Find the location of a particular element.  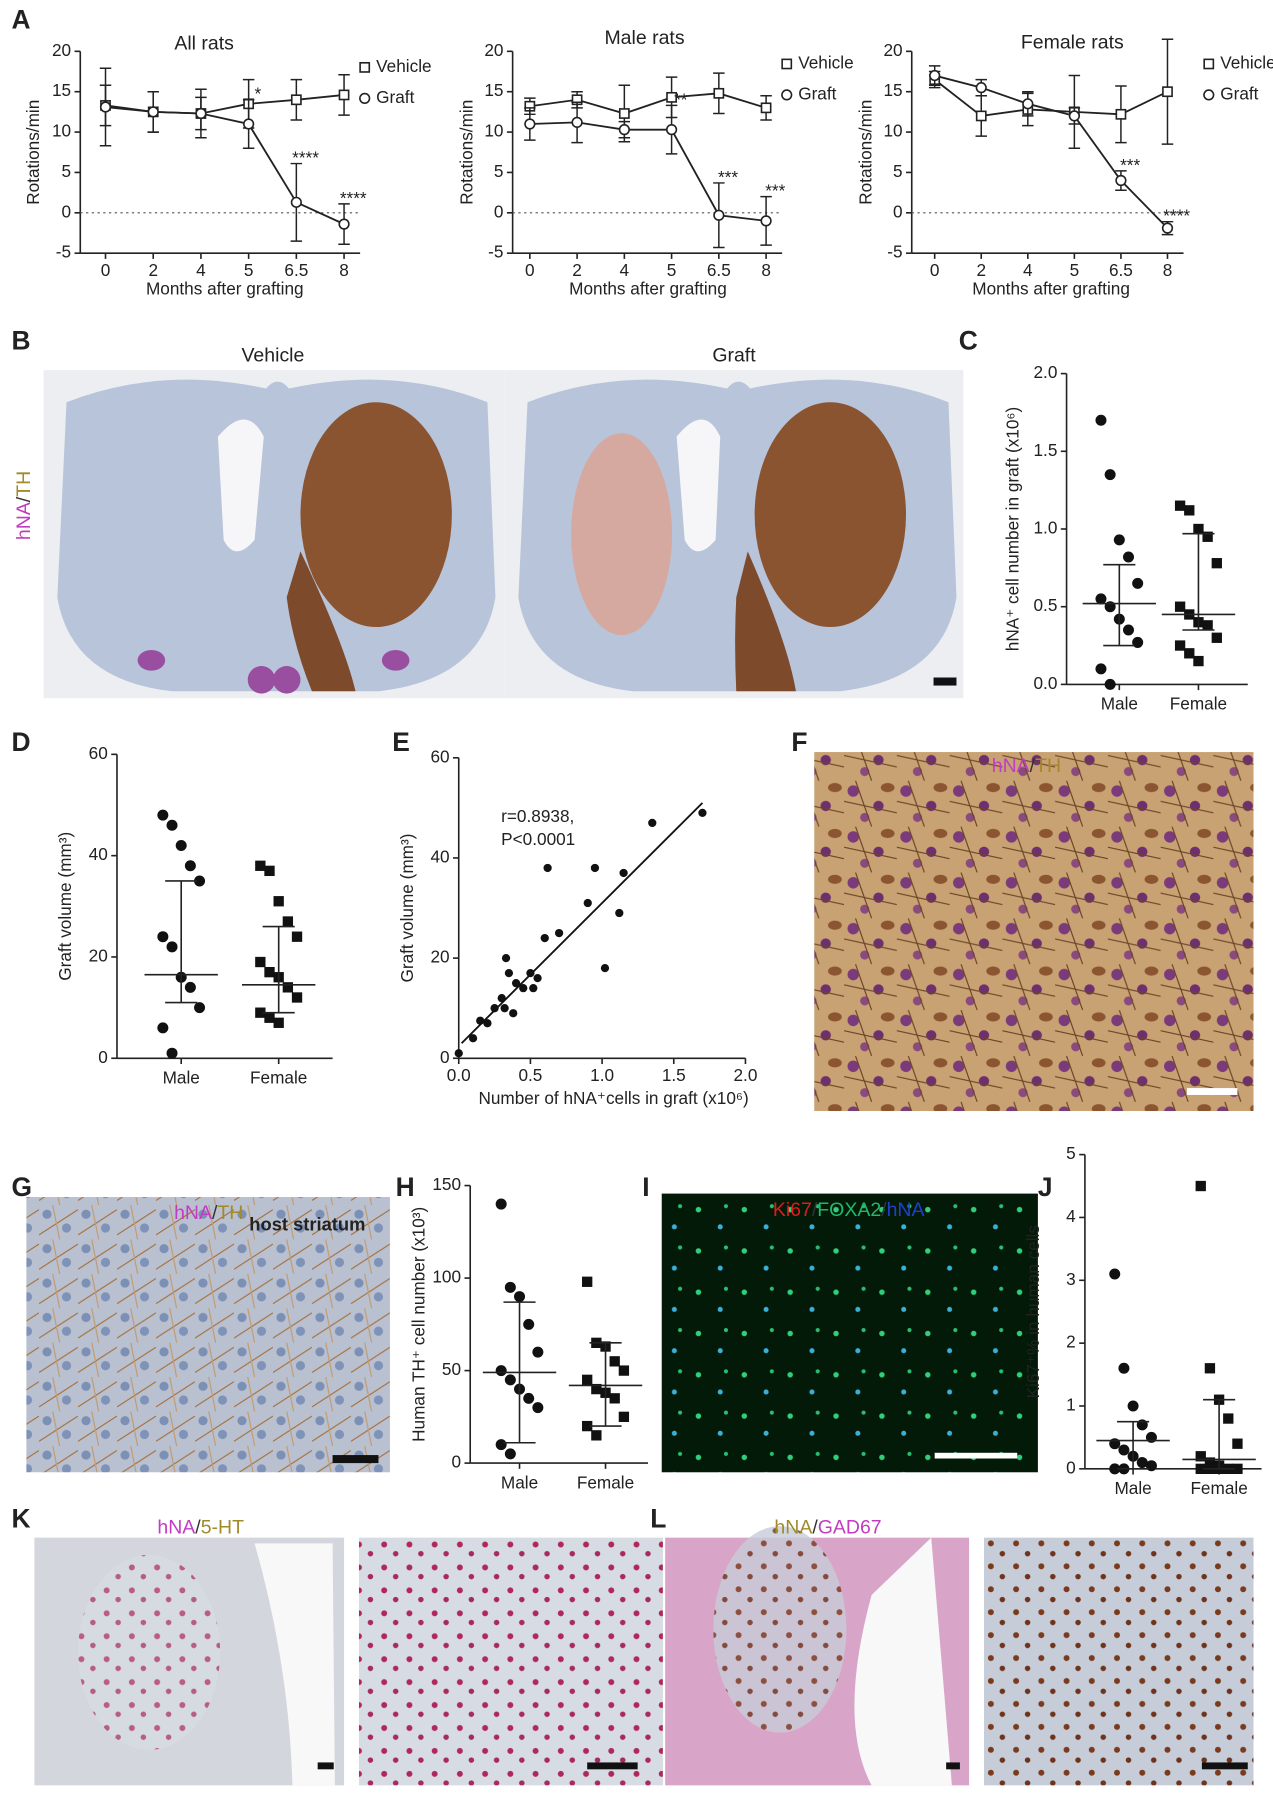

y-axis-label: hNA⁺ cell number in graft (x10⁶) is located at coordinates (1012, 529).